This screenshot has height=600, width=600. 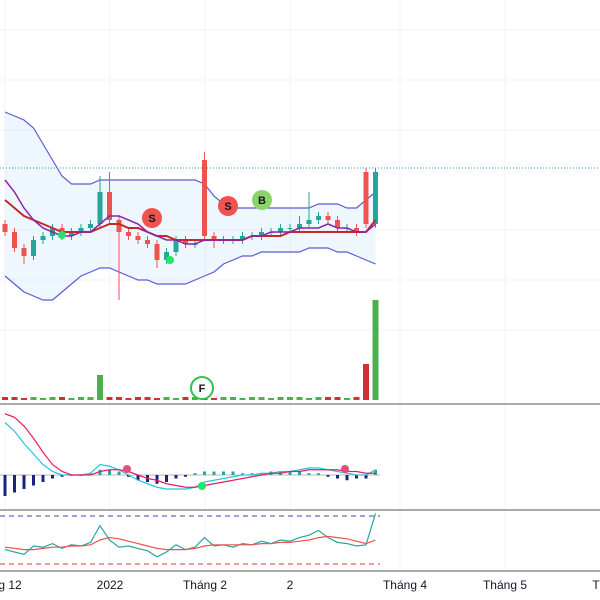 I want to click on rsi-line, so click(x=190, y=535).